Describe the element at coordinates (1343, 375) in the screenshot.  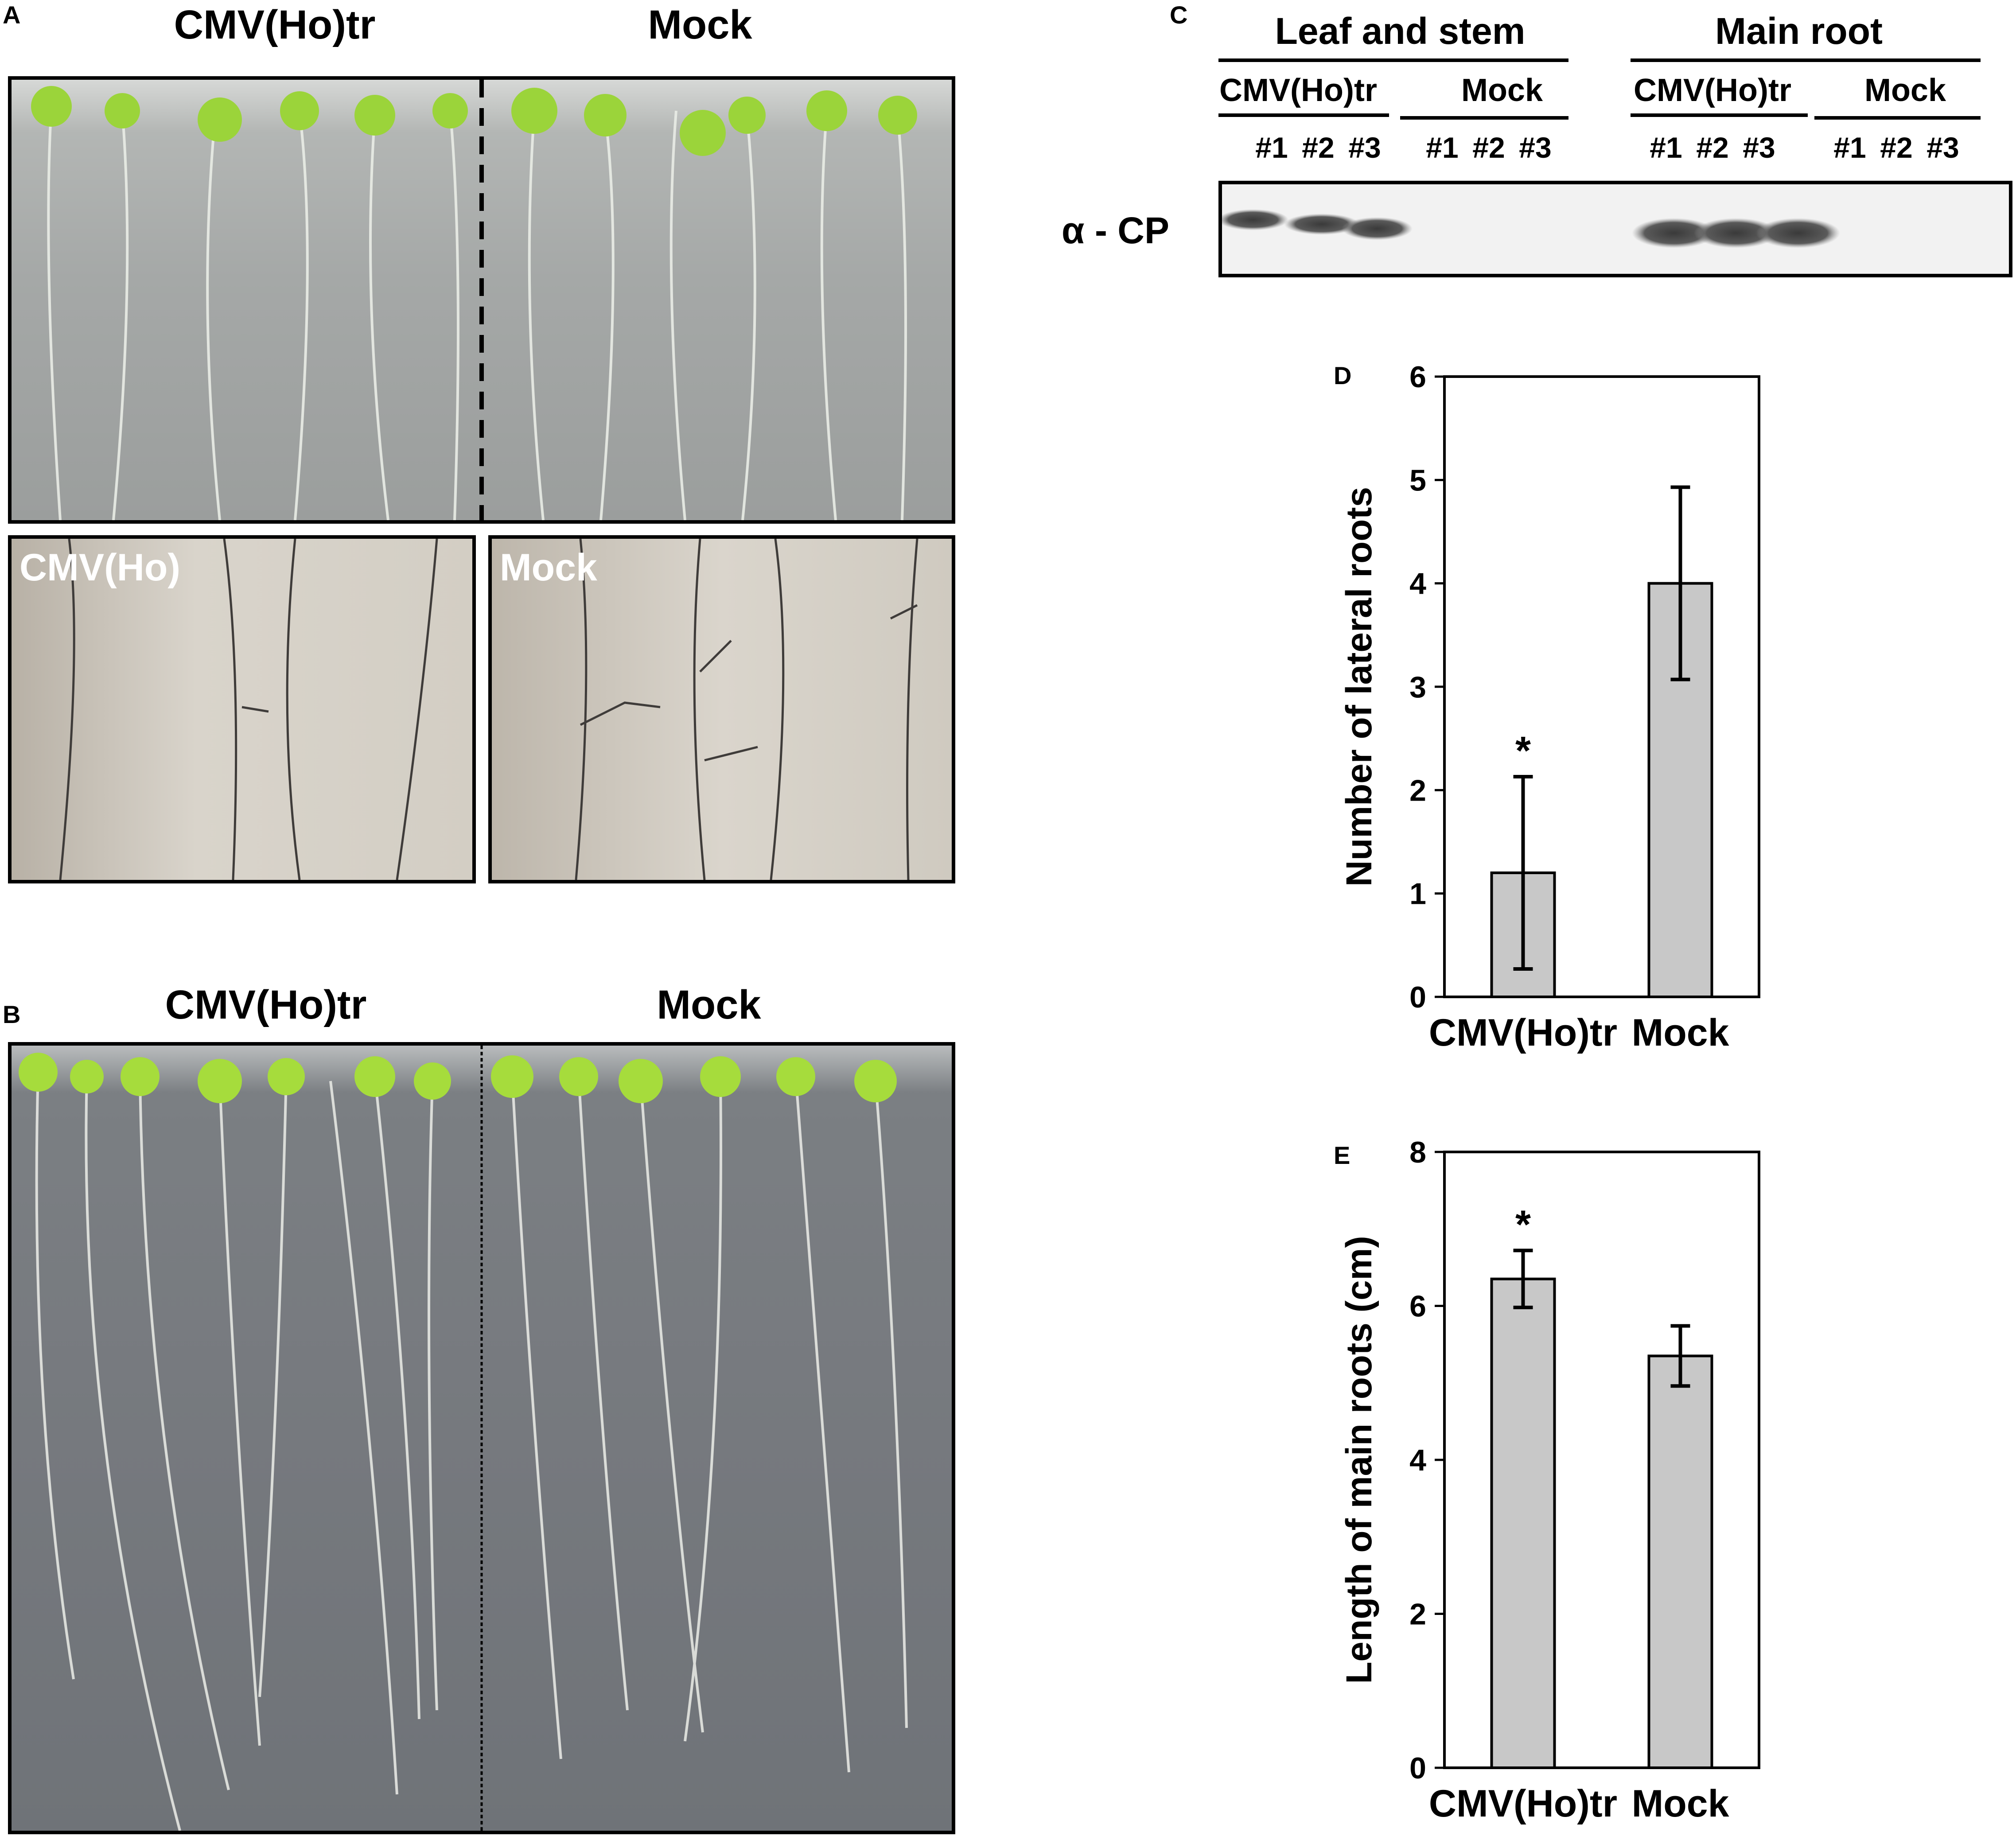
I see `panel-letter-d: D` at that location.